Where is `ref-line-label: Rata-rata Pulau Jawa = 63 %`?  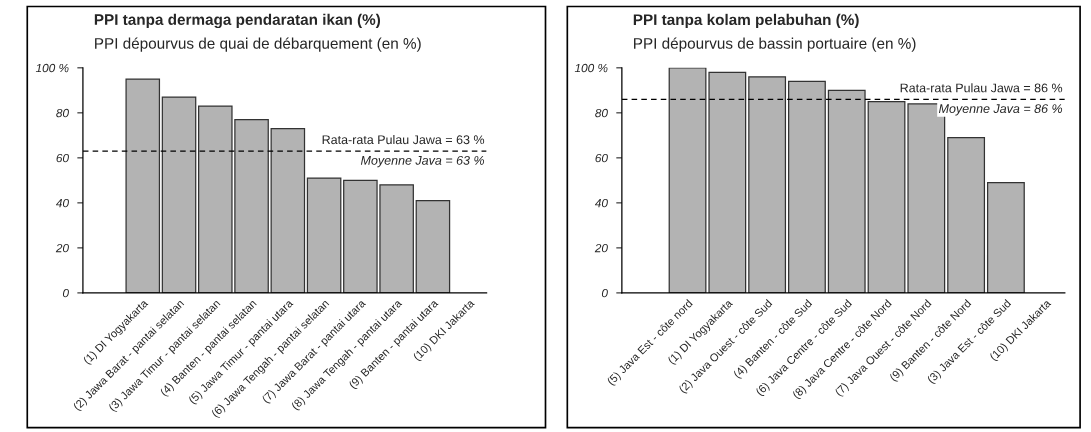 ref-line-label: Rata-rata Pulau Jawa = 63 % is located at coordinates (403, 139).